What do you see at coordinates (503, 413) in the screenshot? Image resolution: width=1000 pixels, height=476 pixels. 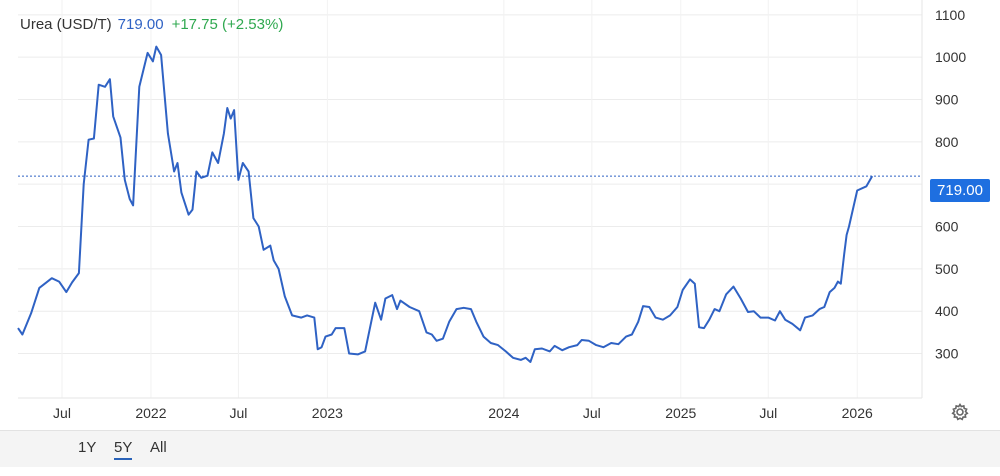 I see `x-tick-label: 2024` at bounding box center [503, 413].